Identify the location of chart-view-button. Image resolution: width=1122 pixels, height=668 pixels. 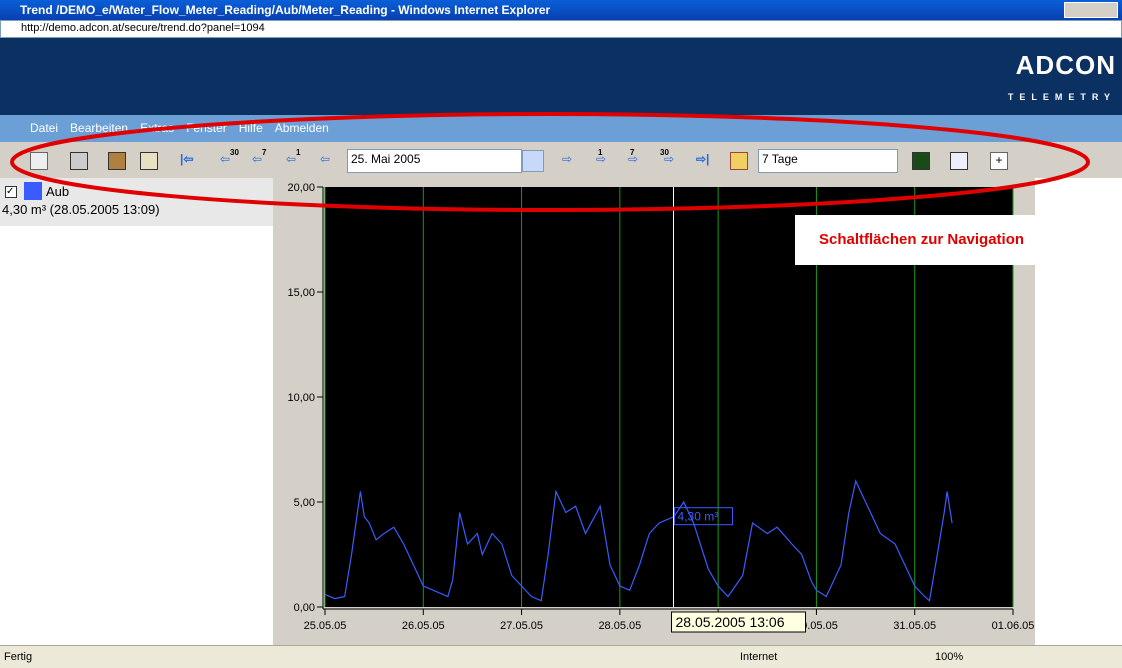
(921, 161).